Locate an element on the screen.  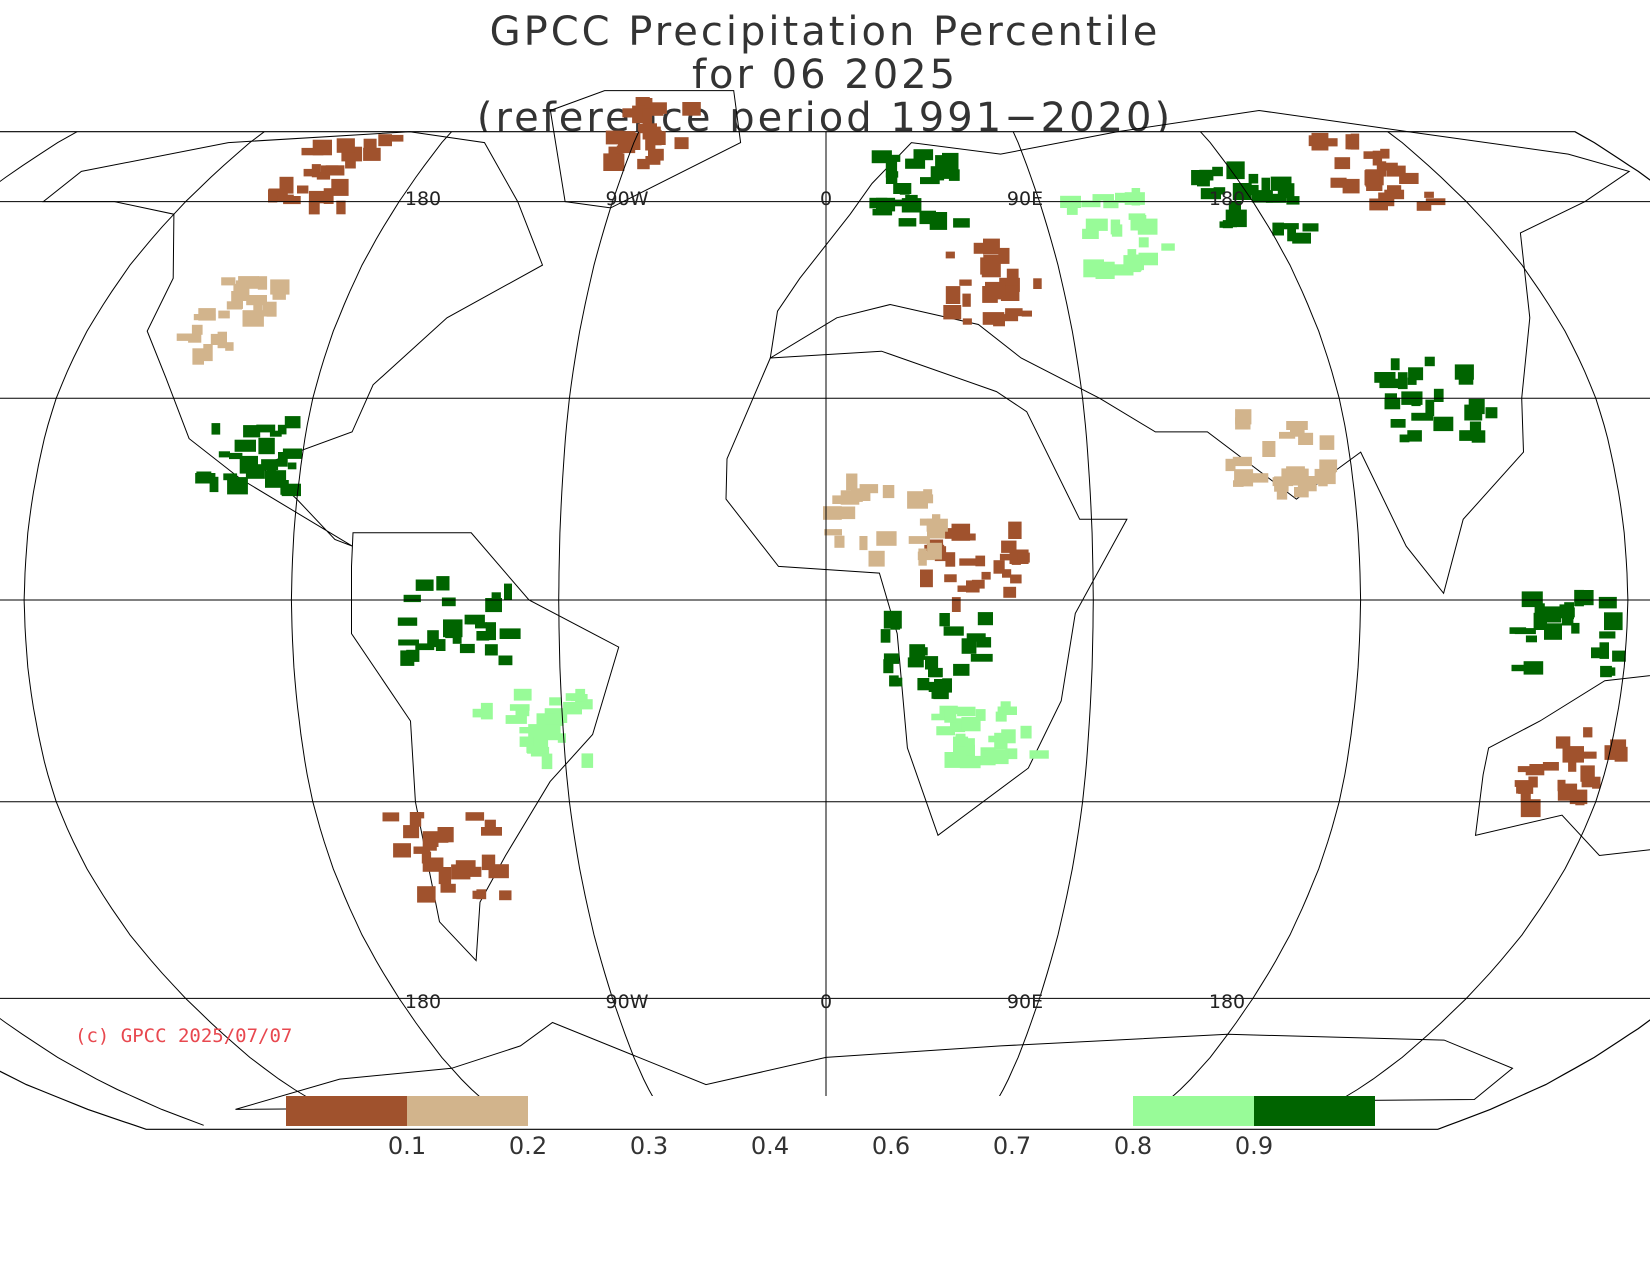
meridian-label-bottom: 0 is located at coordinates (826, 1002).